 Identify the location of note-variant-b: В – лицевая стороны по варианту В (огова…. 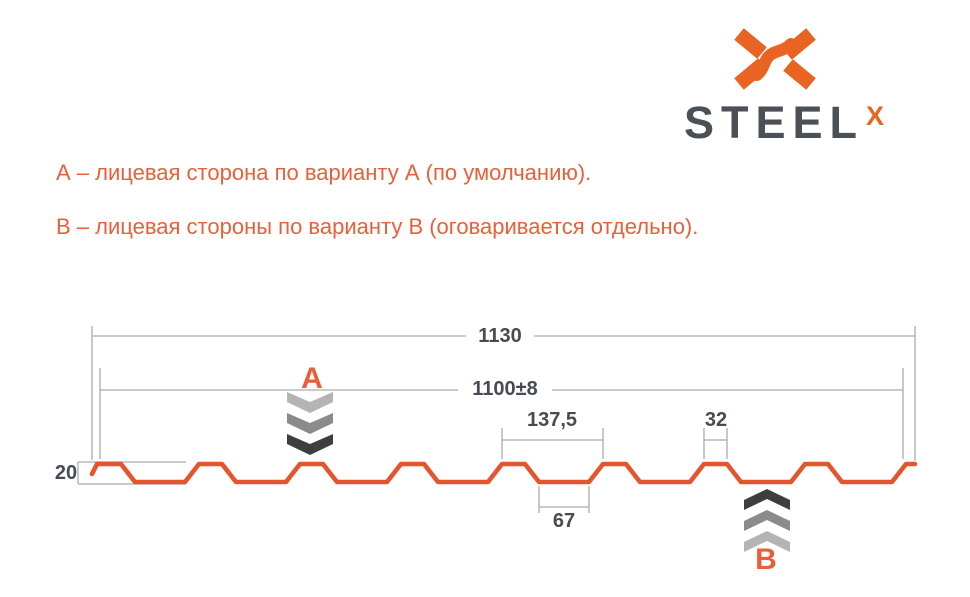
(377, 226).